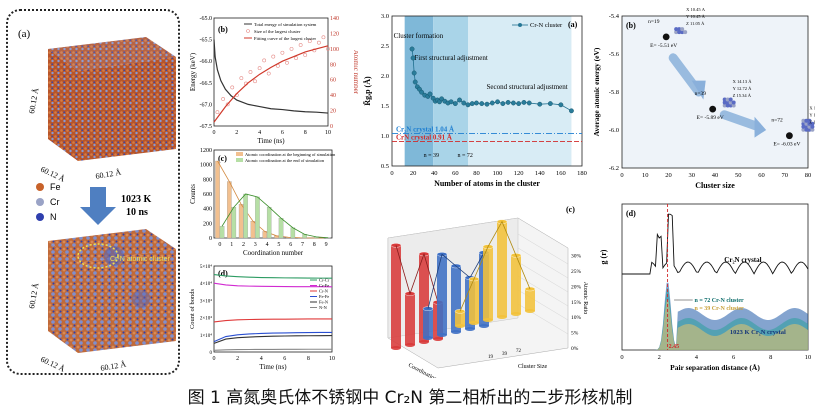 This screenshot has height=414, width=820. Describe the element at coordinates (543, 249) in the screenshot. I see `grid-line` at that location.